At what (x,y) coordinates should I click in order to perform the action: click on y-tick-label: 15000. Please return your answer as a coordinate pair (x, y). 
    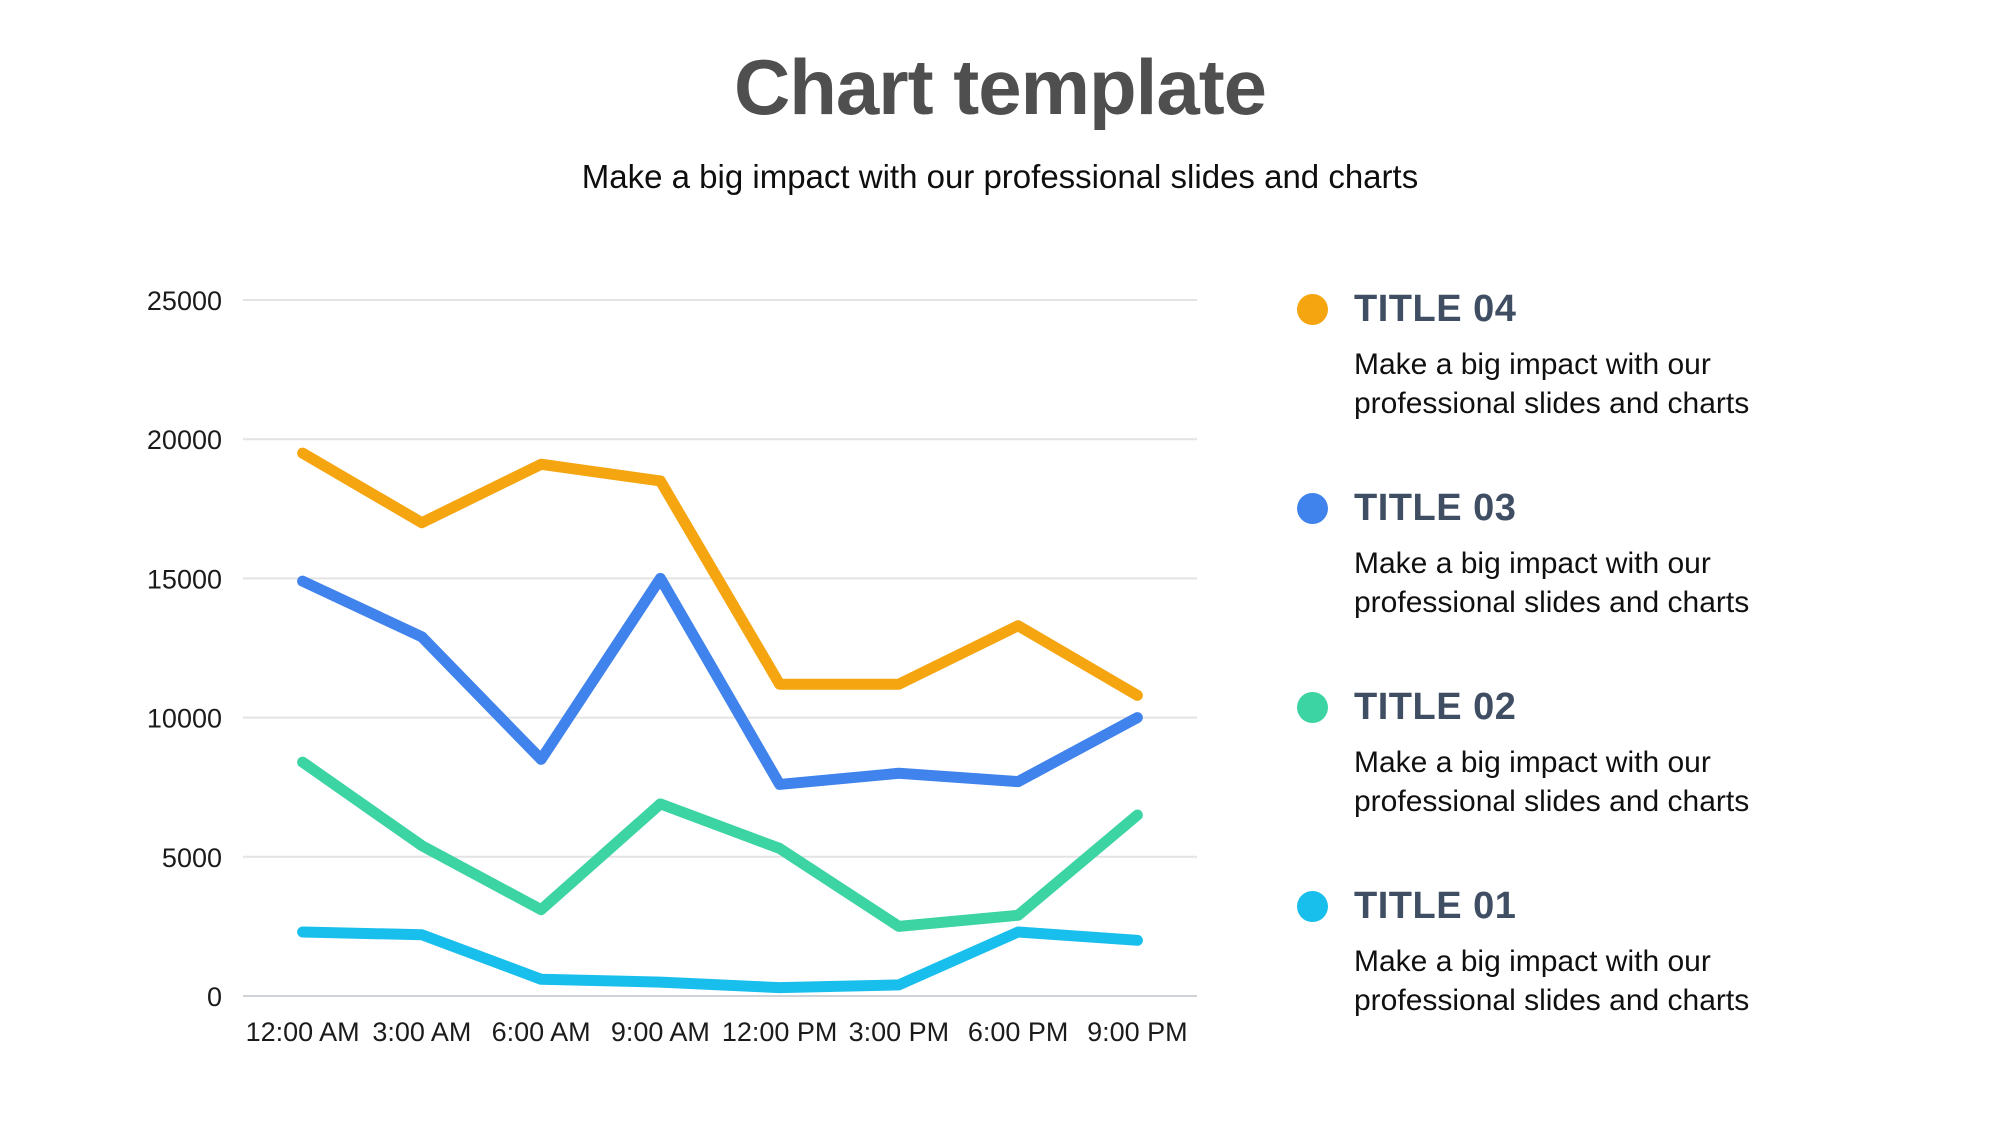
    Looking at the image, I should click on (184, 579).